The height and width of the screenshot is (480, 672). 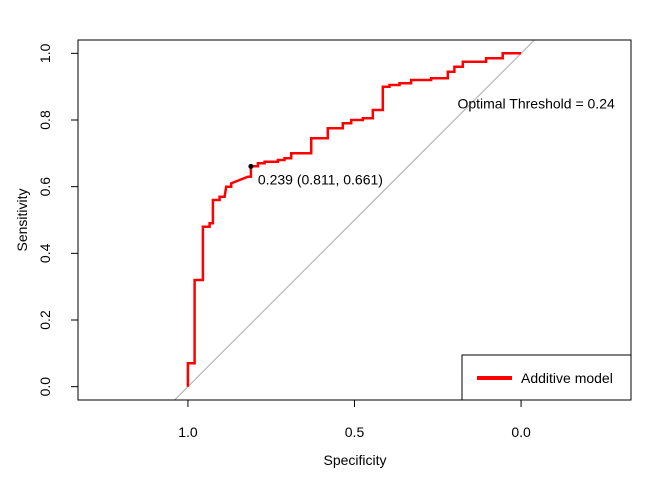 I want to click on y-tick-label: 0.2, so click(x=45, y=320).